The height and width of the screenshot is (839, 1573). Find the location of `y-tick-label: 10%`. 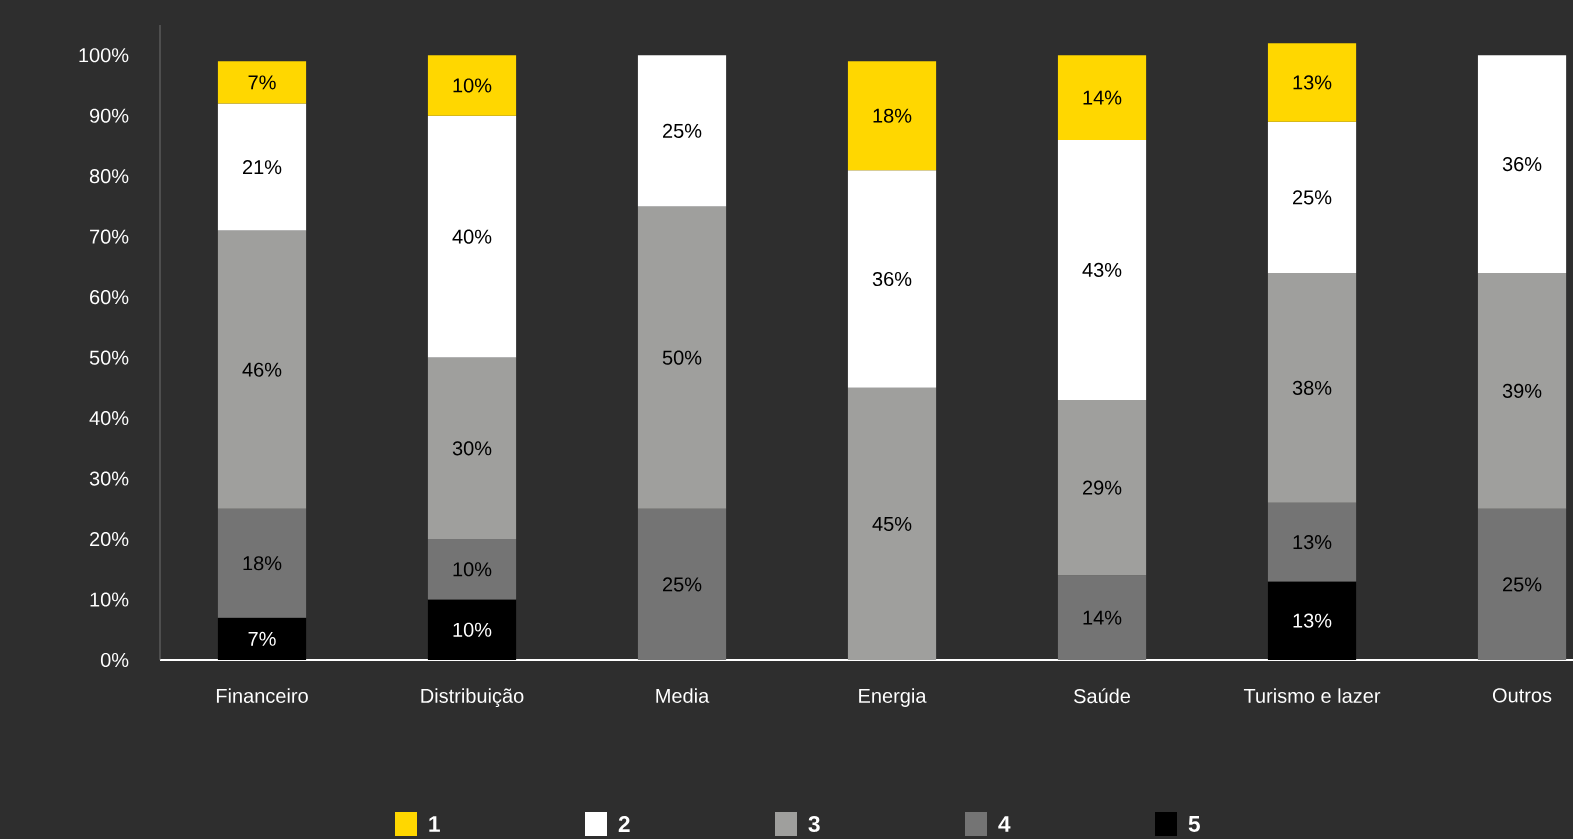

y-tick-label: 10% is located at coordinates (109, 599).